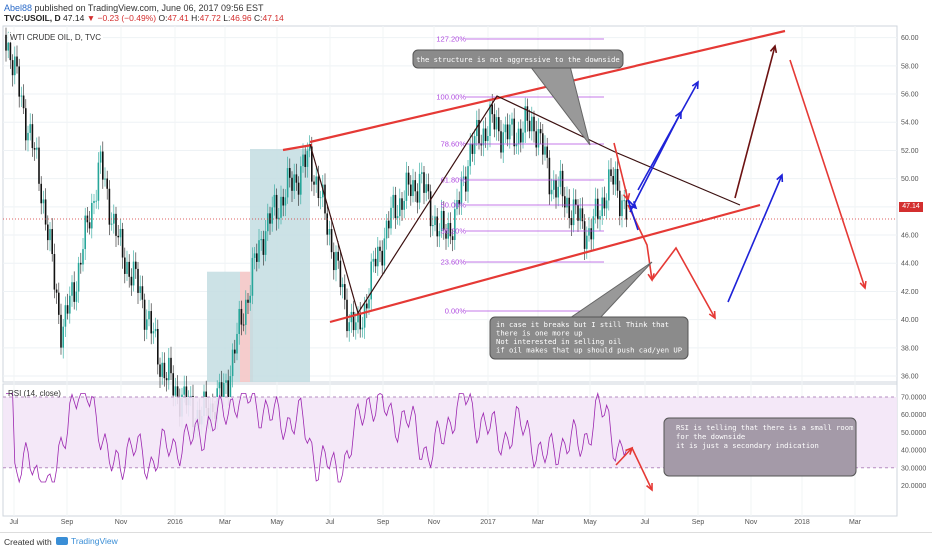 The width and height of the screenshot is (932, 551). I want to click on footer: Created with TradingView, so click(466, 541).